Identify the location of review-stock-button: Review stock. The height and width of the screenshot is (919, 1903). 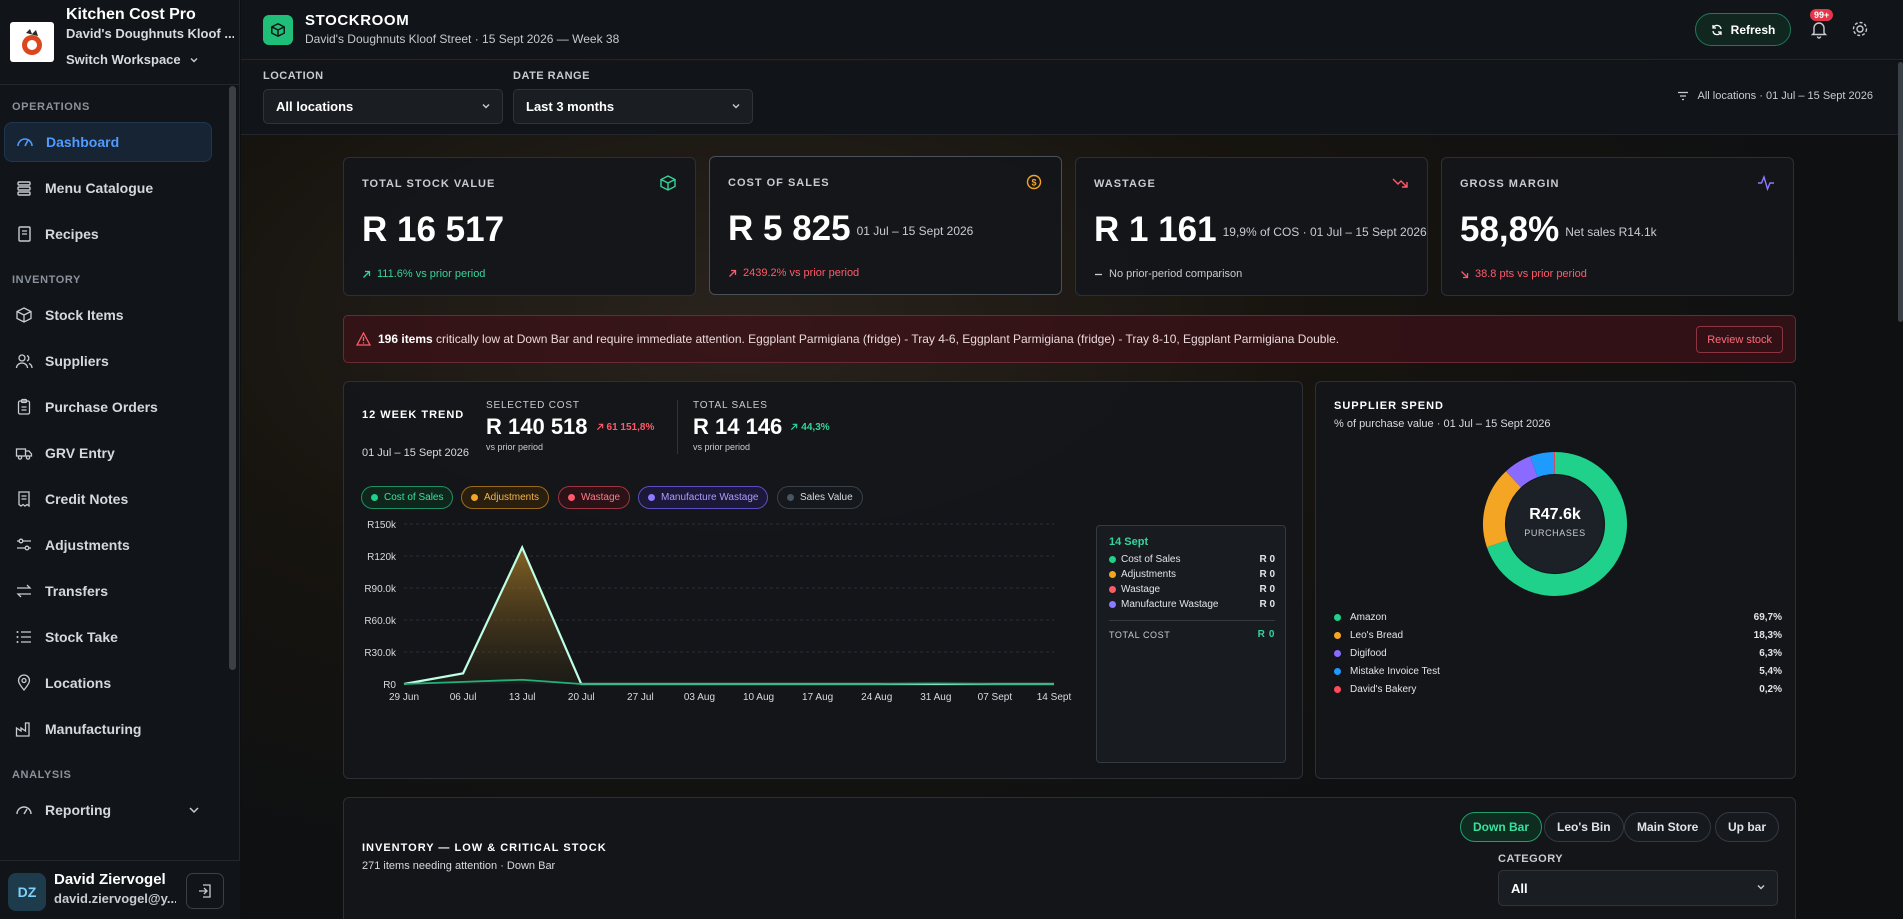
(1739, 339).